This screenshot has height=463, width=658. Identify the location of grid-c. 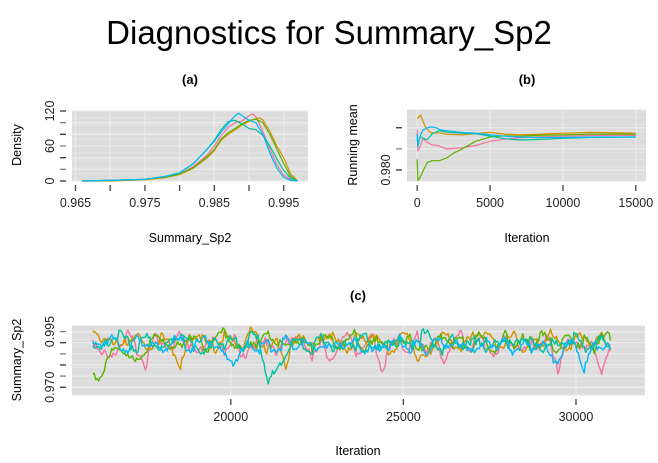
(358, 360).